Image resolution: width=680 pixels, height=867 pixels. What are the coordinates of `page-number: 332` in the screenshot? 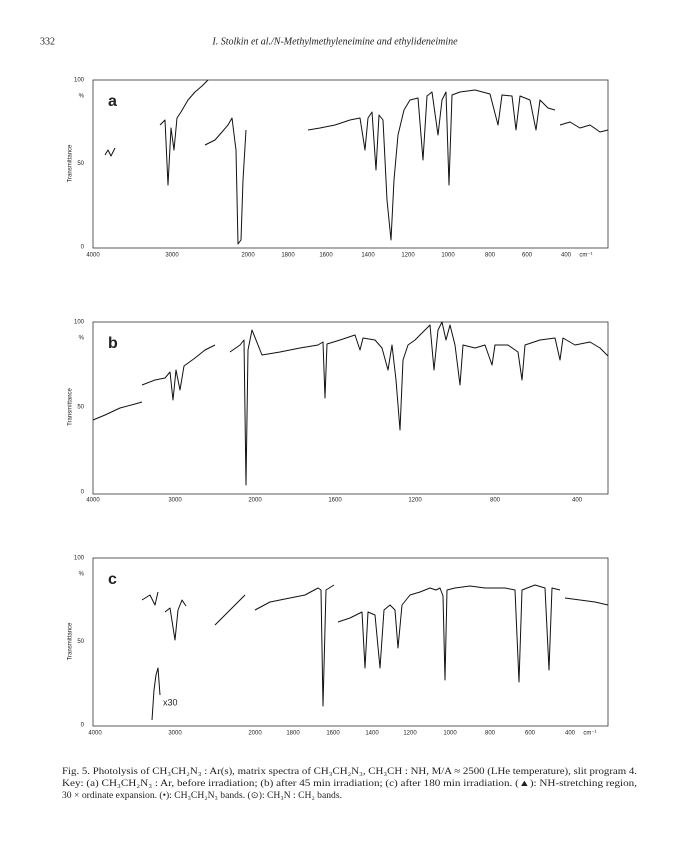 It's located at (47, 41).